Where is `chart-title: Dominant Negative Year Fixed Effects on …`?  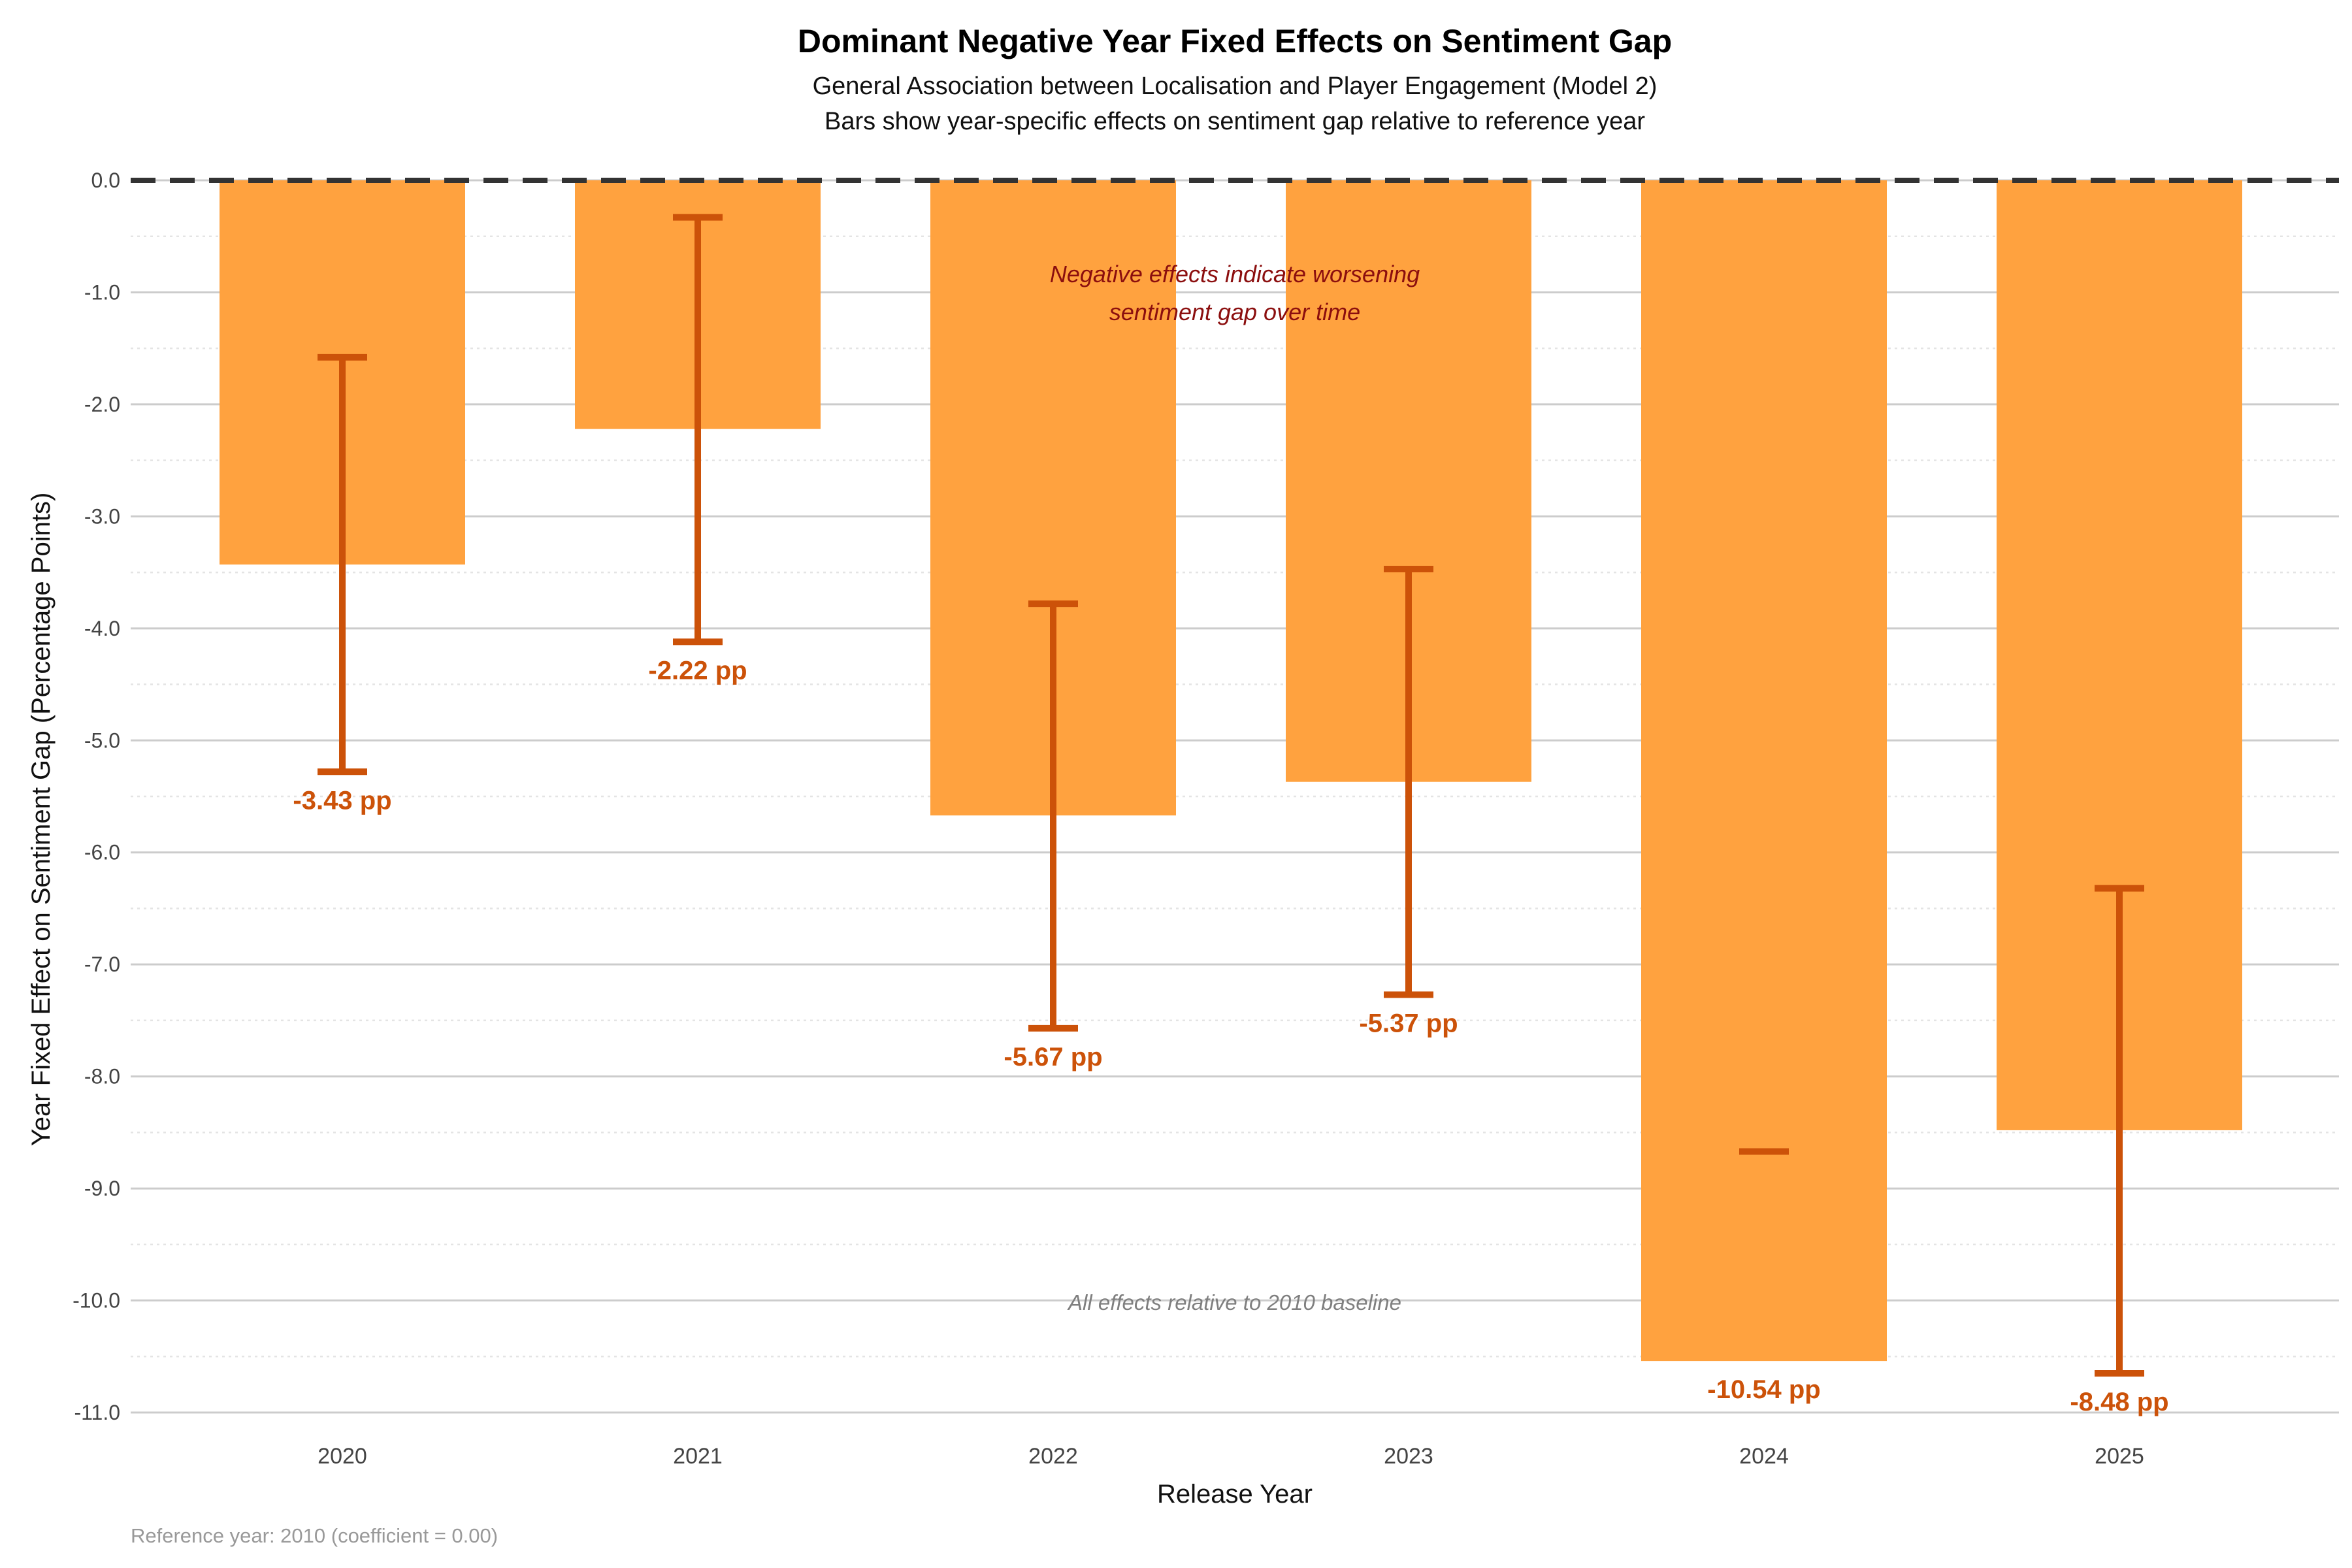
chart-title: Dominant Negative Year Fixed Effects on … is located at coordinates (1235, 41).